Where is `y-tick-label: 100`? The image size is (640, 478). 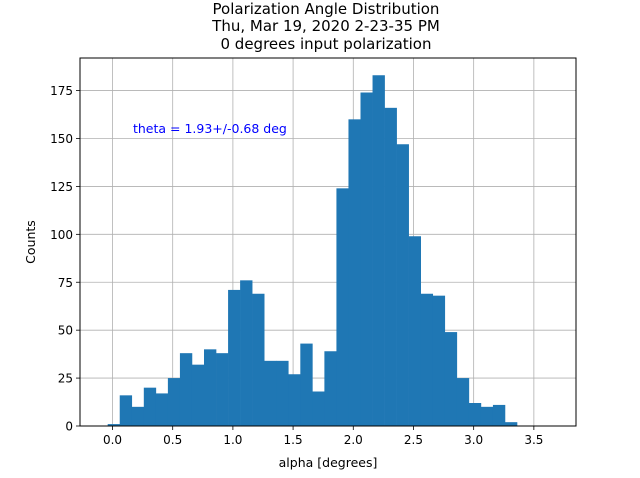
y-tick-label: 100 is located at coordinates (61, 235).